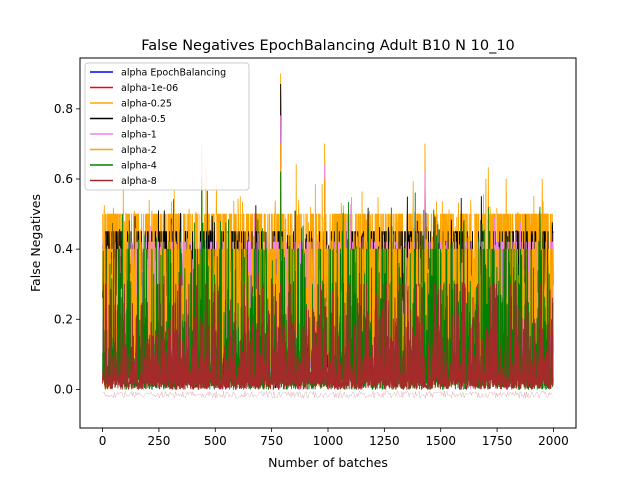  Describe the element at coordinates (328, 441) in the screenshot. I see `x-tick-label: 1000` at that location.